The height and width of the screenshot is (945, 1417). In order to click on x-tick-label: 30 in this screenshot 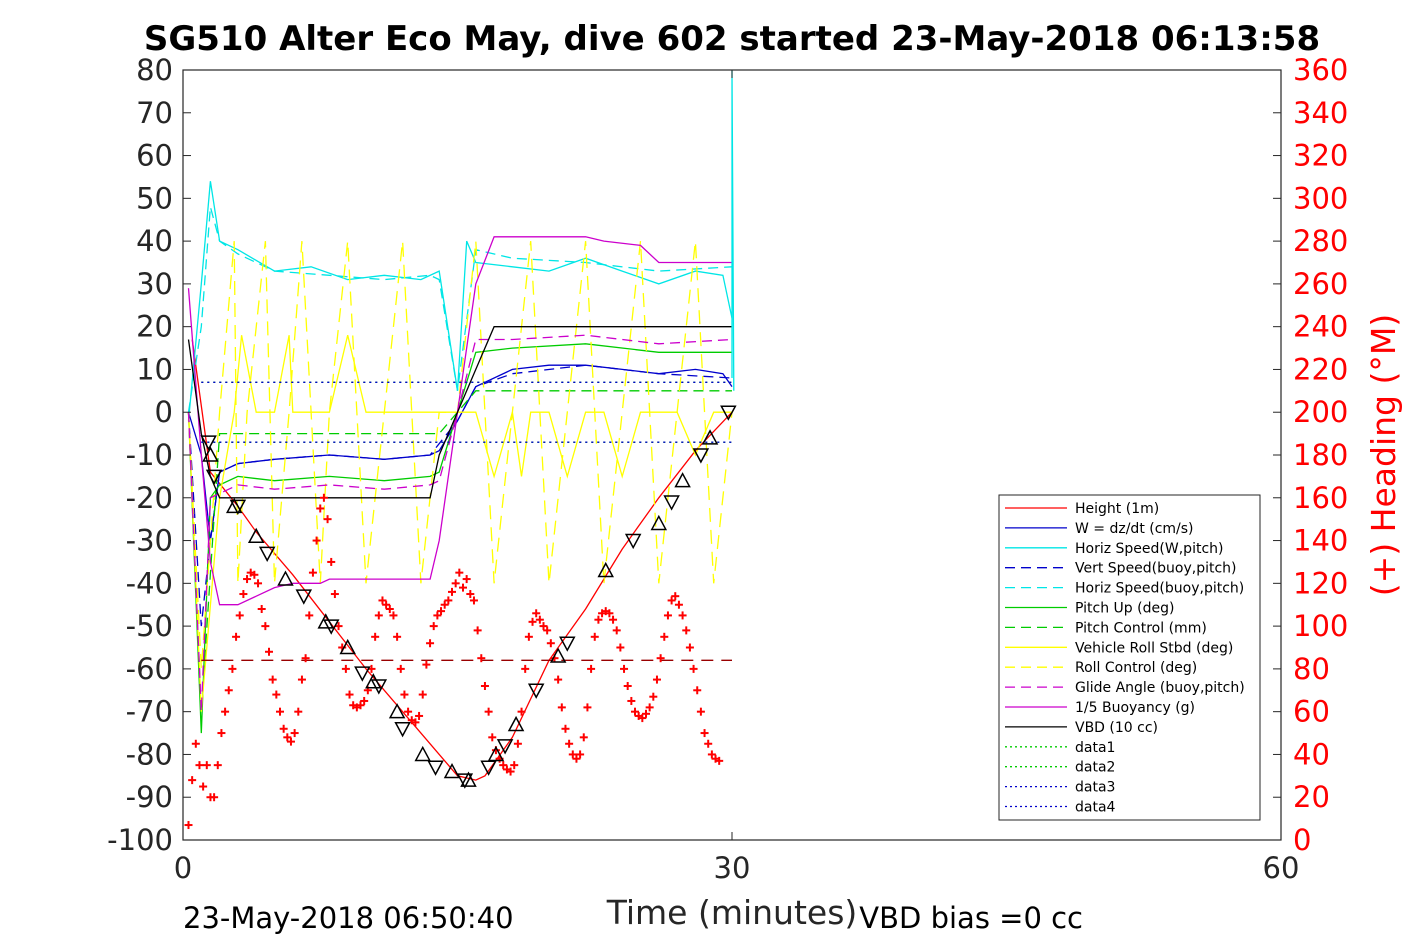, I will do `click(732, 868)`.